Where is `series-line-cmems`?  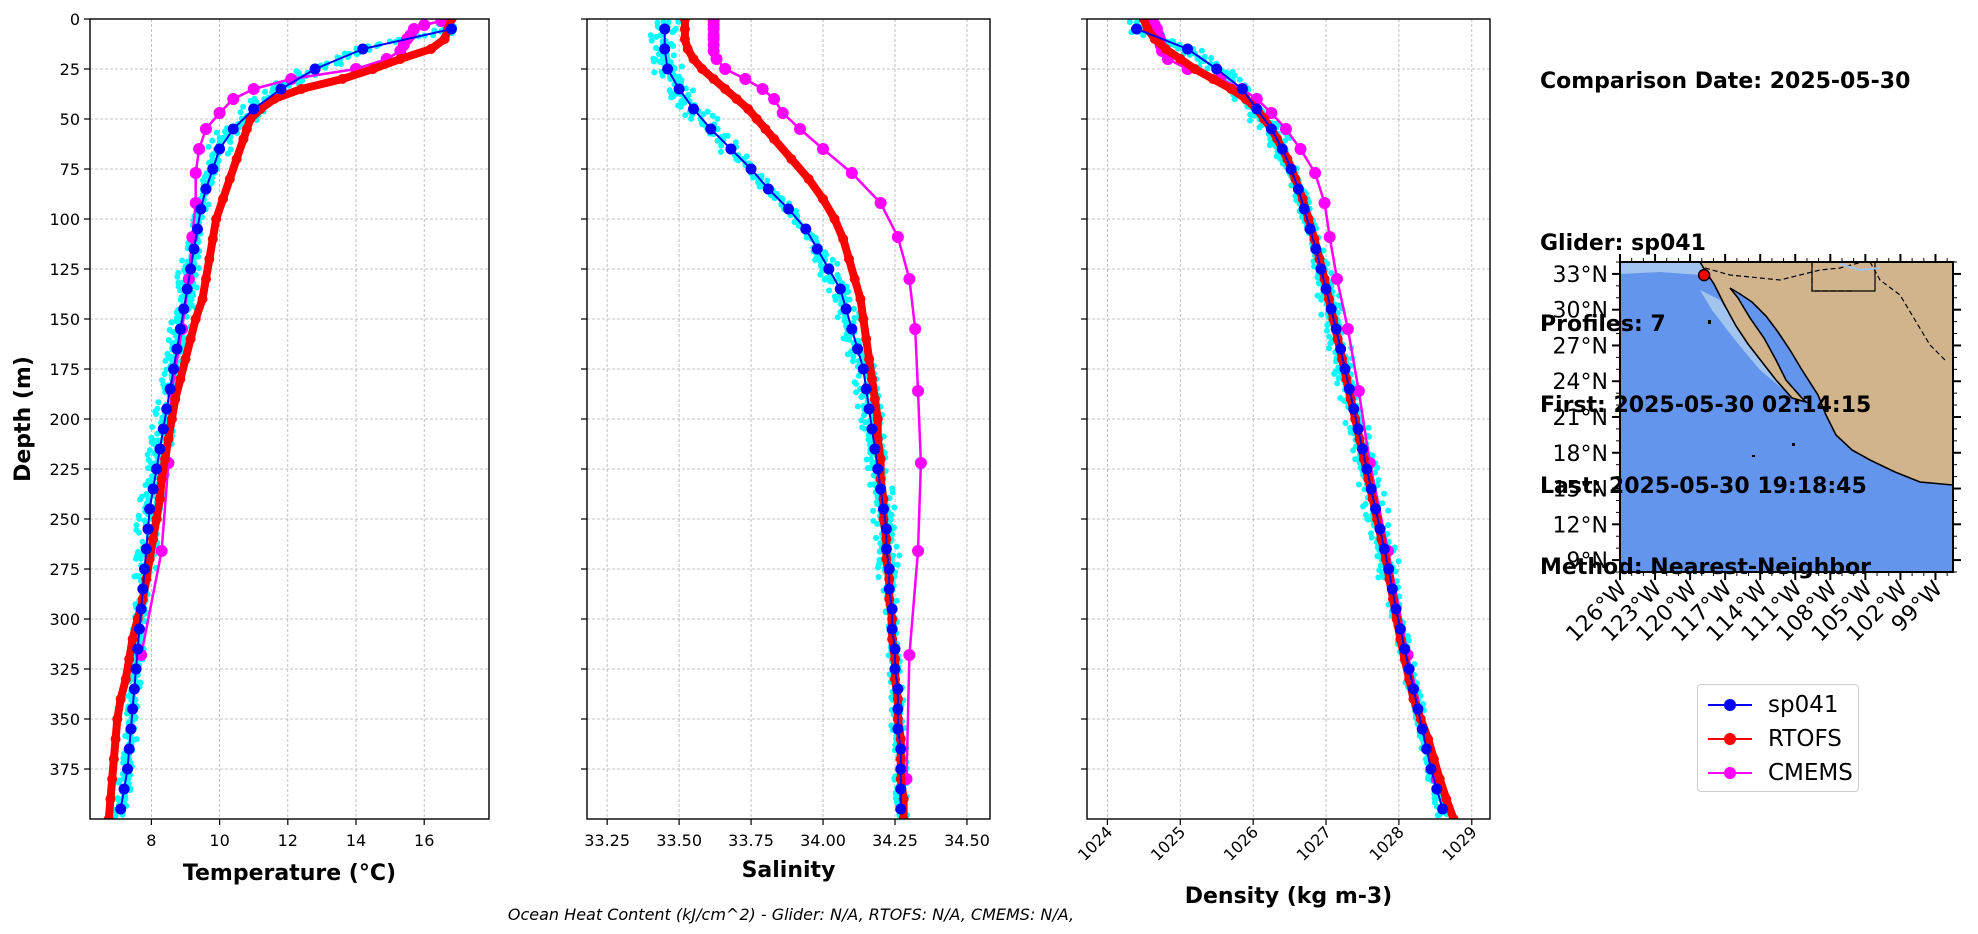
series-line-cmems is located at coordinates (1295, 400).